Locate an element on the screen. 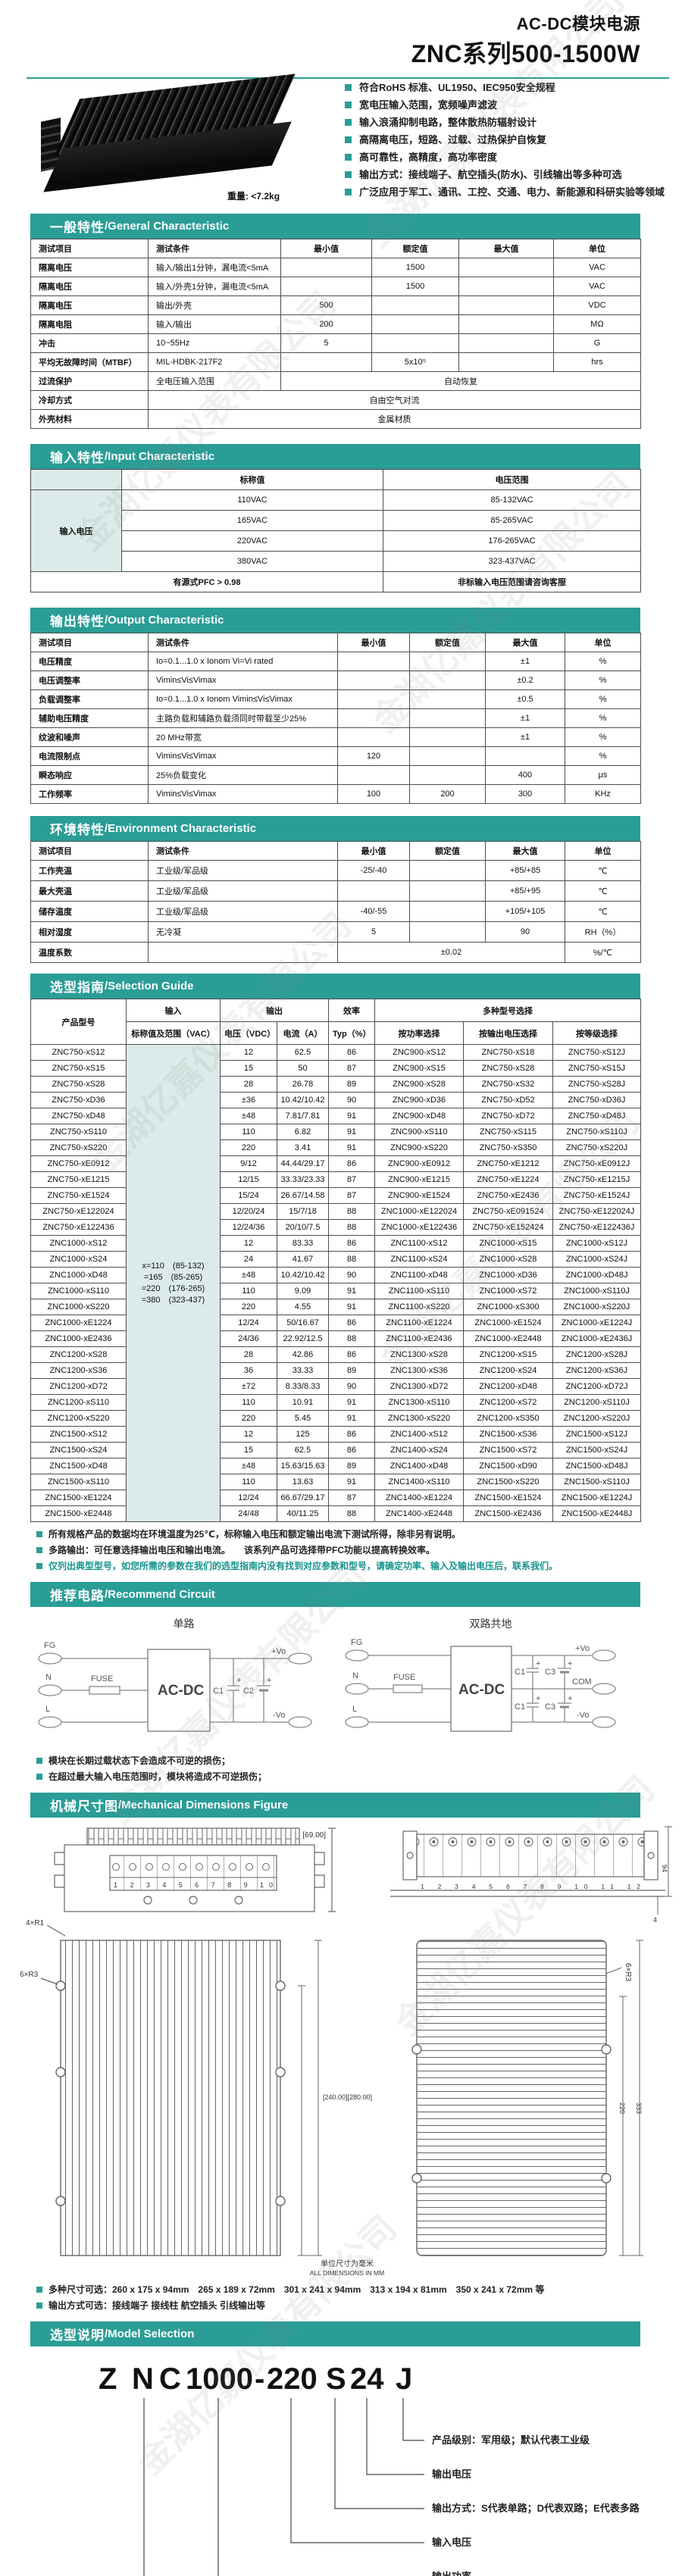 Image resolution: width=682 pixels, height=2576 pixels. code-part: J is located at coordinates (404, 2379).